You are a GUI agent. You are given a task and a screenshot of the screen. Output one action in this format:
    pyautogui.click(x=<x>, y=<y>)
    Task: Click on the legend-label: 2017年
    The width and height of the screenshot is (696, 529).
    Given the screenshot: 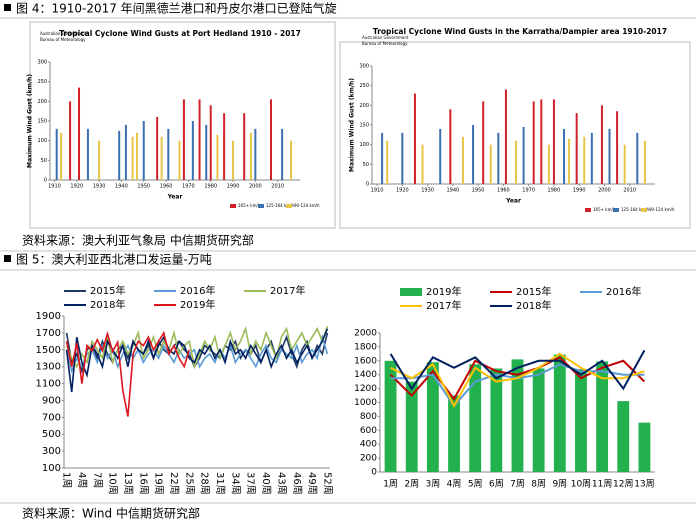 What is the action you would take?
    pyautogui.click(x=443, y=305)
    